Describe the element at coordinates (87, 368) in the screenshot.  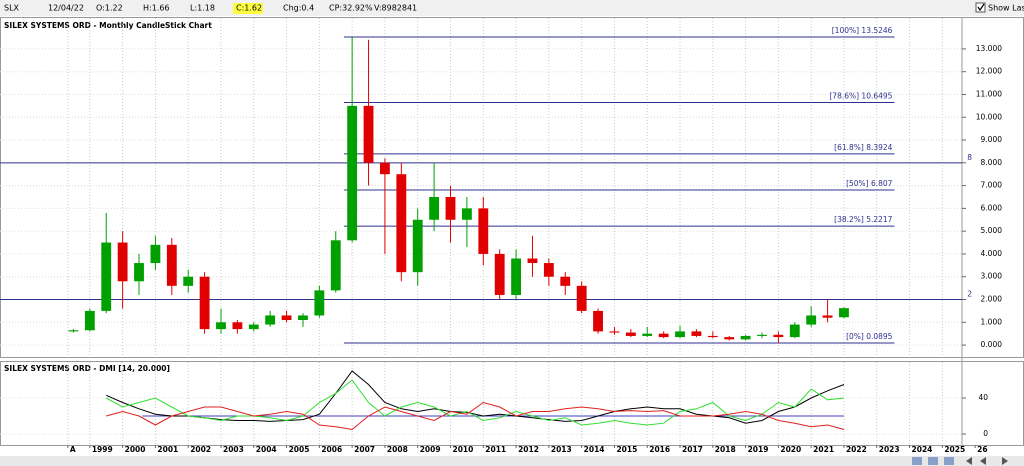
I see `dmi-title: SILEX SYSTEMS ORD - DMI [14, 20.000]` at that location.